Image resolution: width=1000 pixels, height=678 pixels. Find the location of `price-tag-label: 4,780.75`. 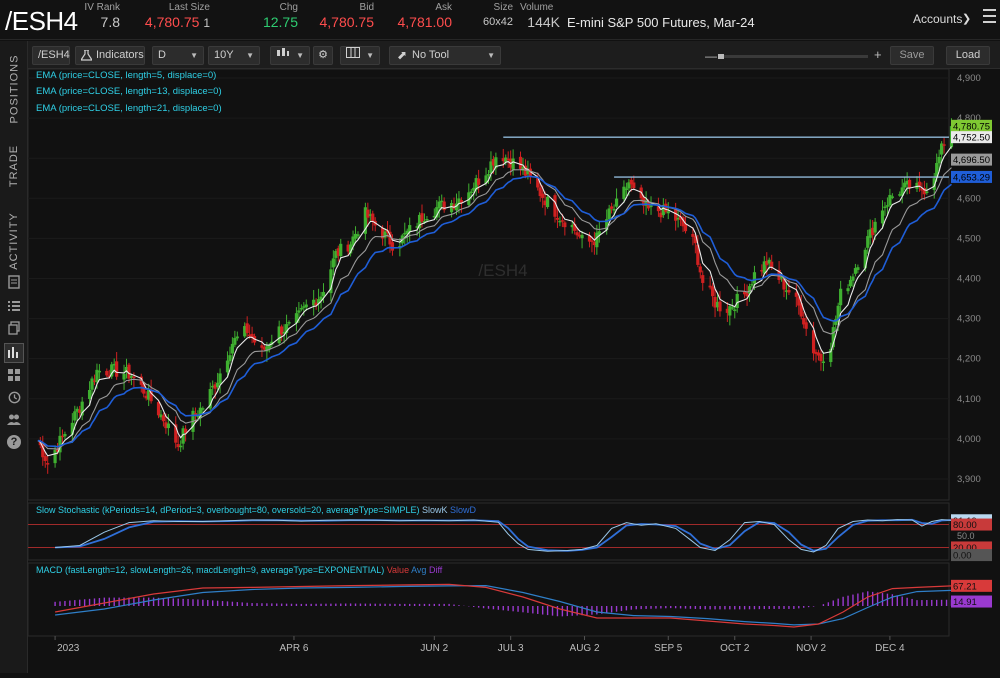

price-tag-label: 4,780.75 is located at coordinates (971, 126).